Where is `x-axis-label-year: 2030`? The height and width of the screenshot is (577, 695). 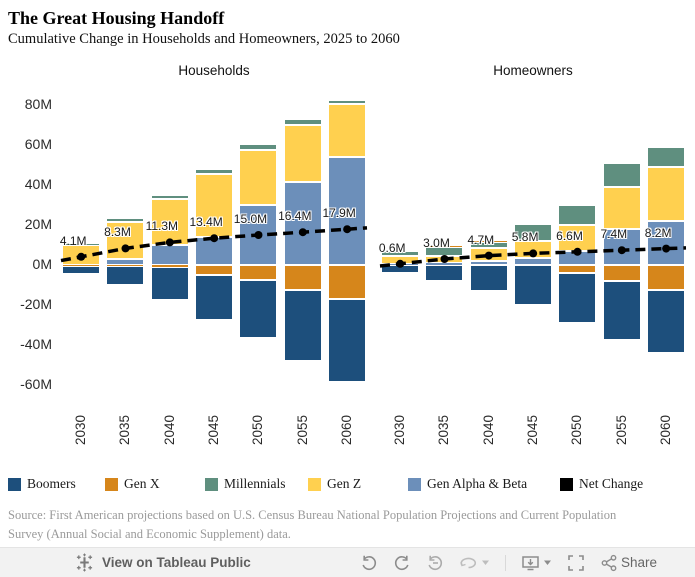 x-axis-label-year: 2030 is located at coordinates (81, 430).